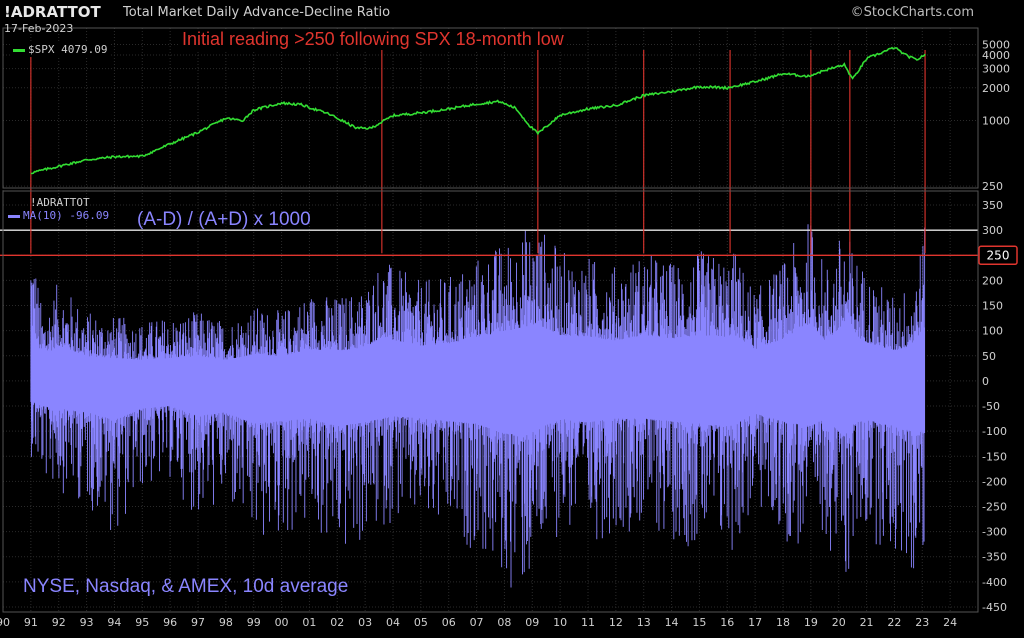 This screenshot has width=1024, height=638. I want to click on adr-y-tick-label: -350, so click(994, 557).